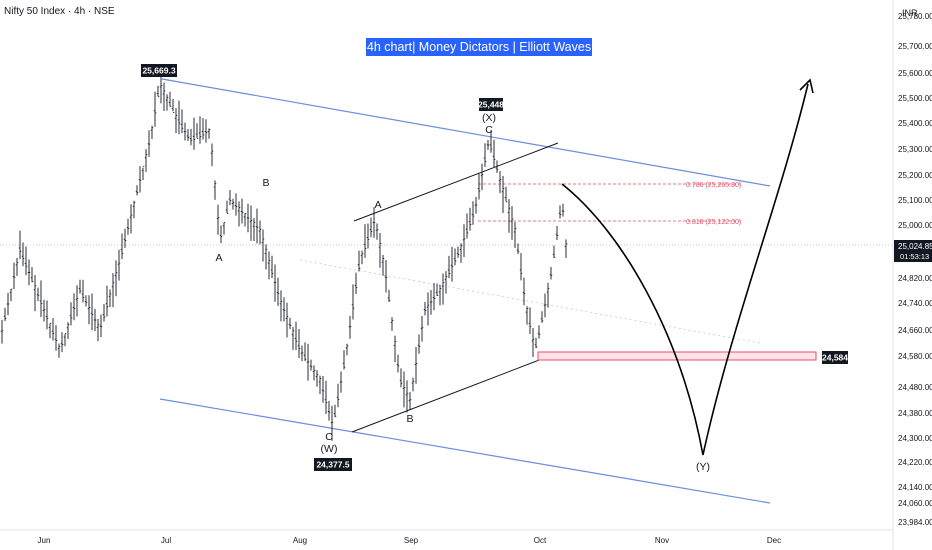 Image resolution: width=932 pixels, height=550 pixels. Describe the element at coordinates (915, 200) in the screenshot. I see `y-tick-label: 25,100.00` at that location.